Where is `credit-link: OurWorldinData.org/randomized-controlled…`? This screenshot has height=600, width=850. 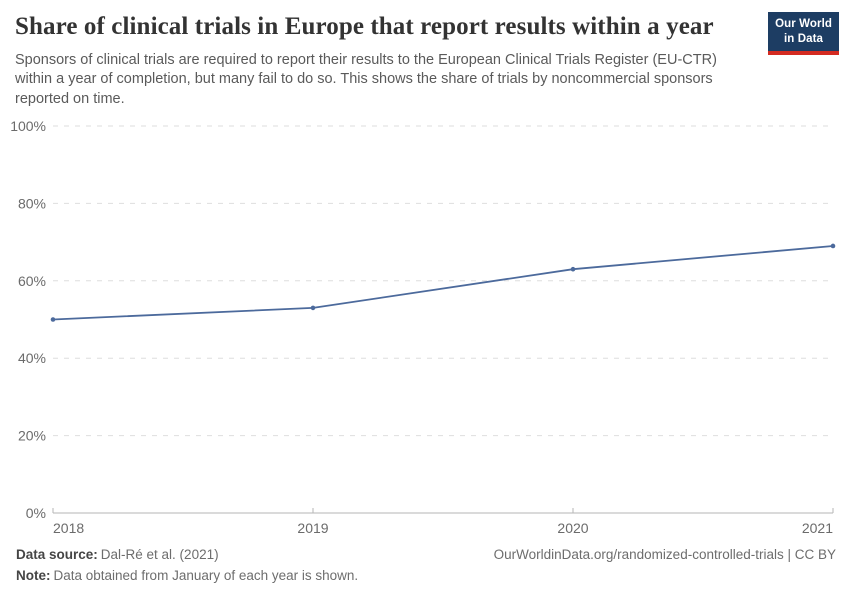
credit-link: OurWorldinData.org/randomized-controlled… is located at coordinates (664, 554).